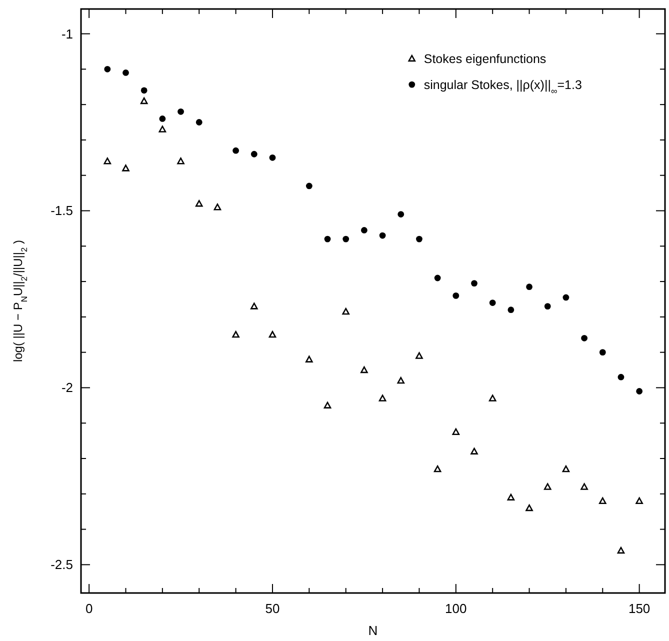 Image resolution: width=669 pixels, height=641 pixels. Describe the element at coordinates (485, 59) in the screenshot. I see `legend-label: Stokes eigenfunctions` at that location.